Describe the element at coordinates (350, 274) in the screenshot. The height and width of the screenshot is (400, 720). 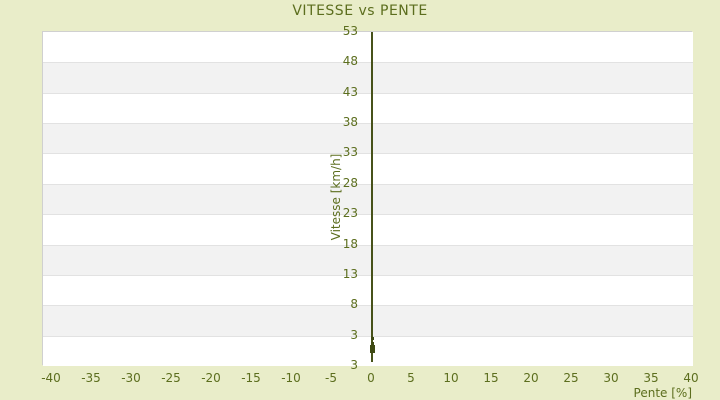
I see `y-tick-label: 13` at that location.